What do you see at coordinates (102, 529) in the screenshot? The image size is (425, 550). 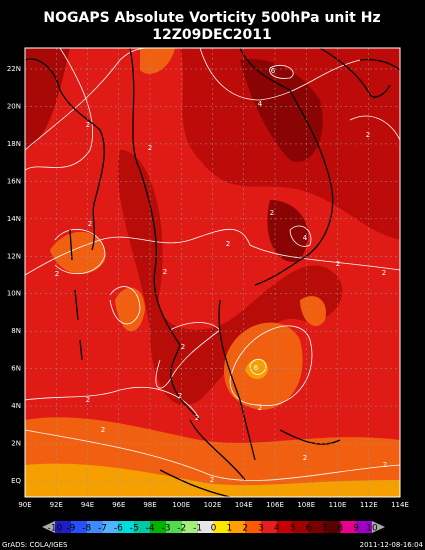 I see `colorbar-label: -7` at bounding box center [102, 529].